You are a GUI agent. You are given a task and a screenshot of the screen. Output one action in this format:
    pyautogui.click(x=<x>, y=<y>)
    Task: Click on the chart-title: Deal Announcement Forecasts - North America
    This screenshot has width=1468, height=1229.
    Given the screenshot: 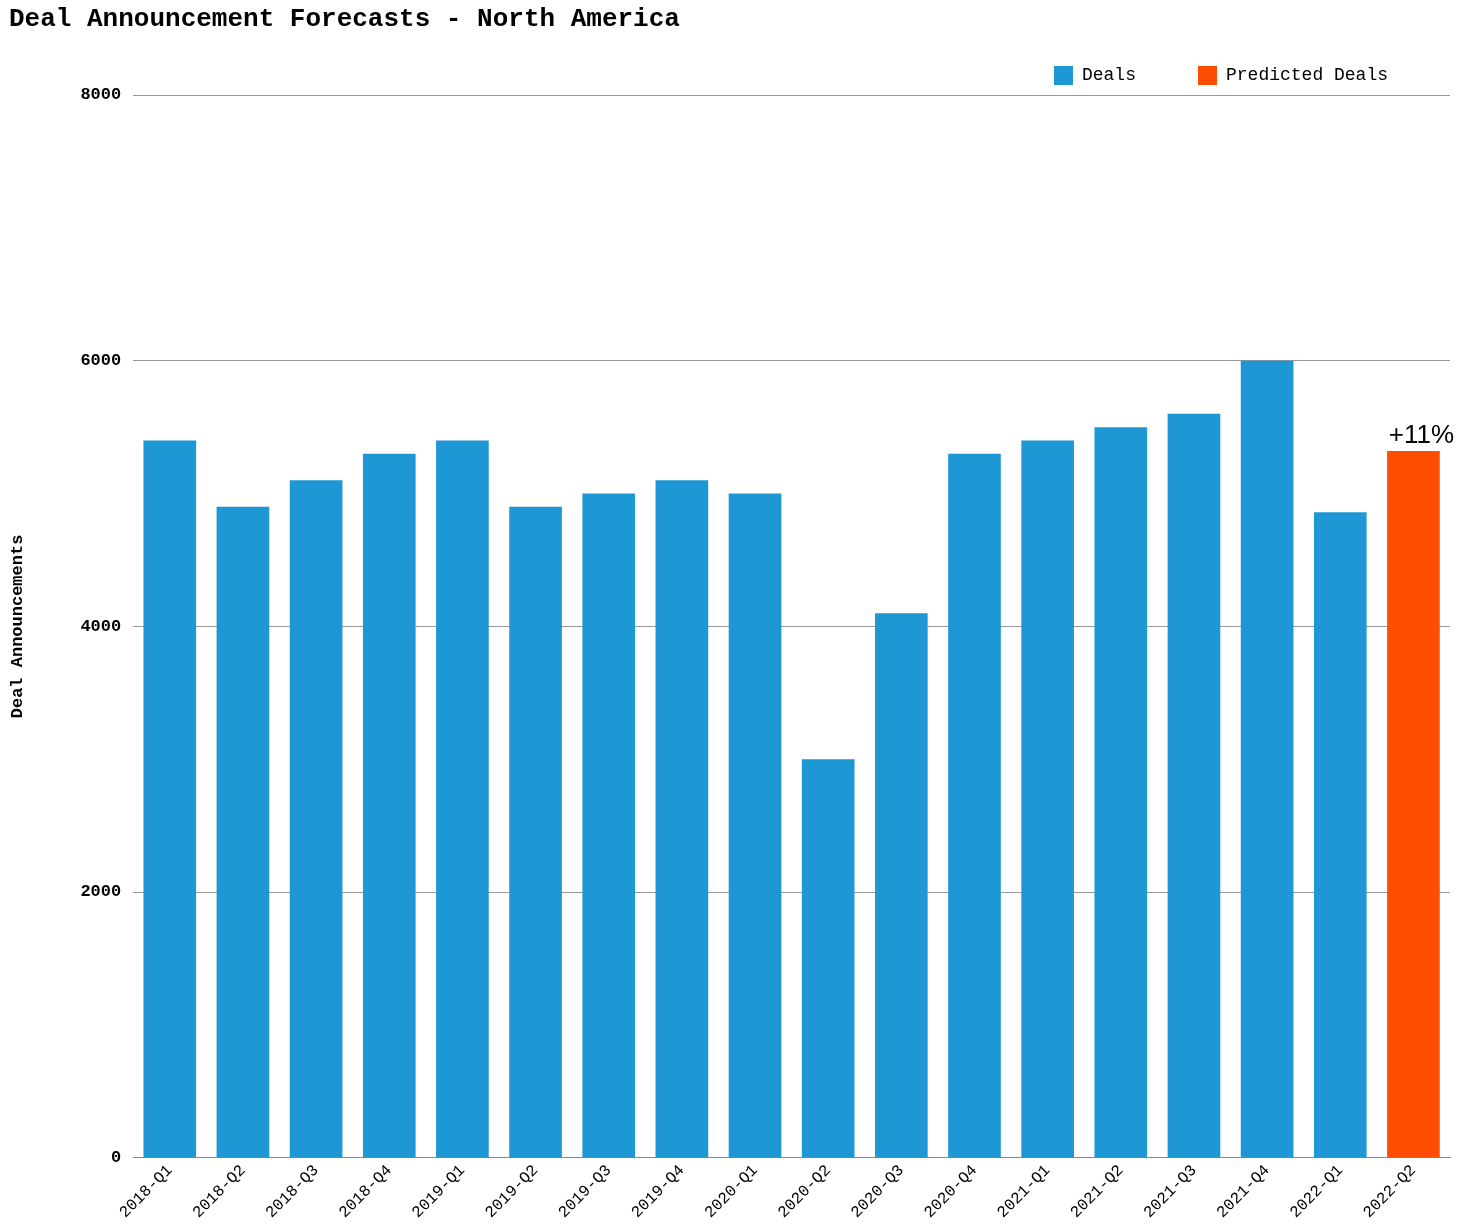 What is the action you would take?
    pyautogui.click(x=344, y=19)
    